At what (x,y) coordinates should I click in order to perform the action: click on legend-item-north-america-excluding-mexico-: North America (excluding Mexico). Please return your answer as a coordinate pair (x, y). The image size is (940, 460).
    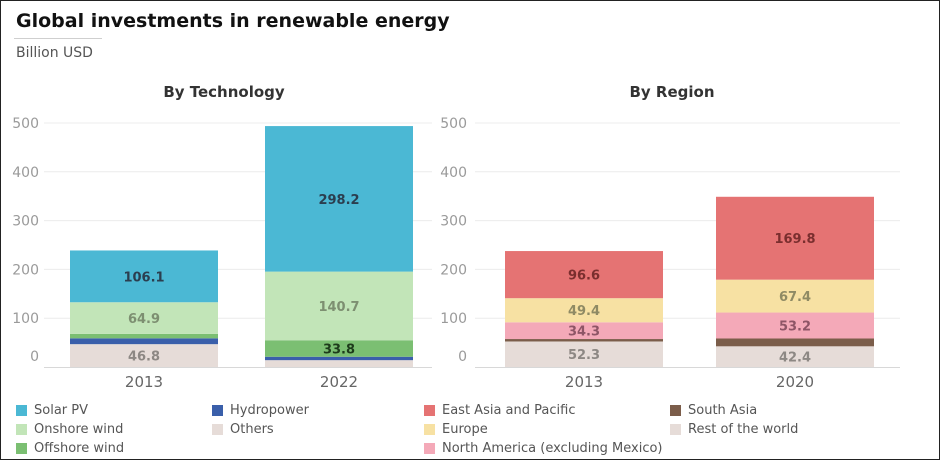
    Looking at the image, I should click on (543, 448).